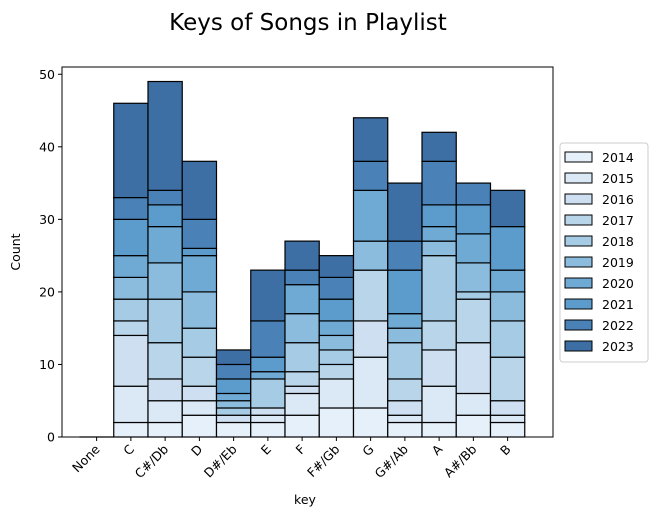 The height and width of the screenshot is (518, 655). I want to click on bar-segment-2015-D, so click(199, 408).